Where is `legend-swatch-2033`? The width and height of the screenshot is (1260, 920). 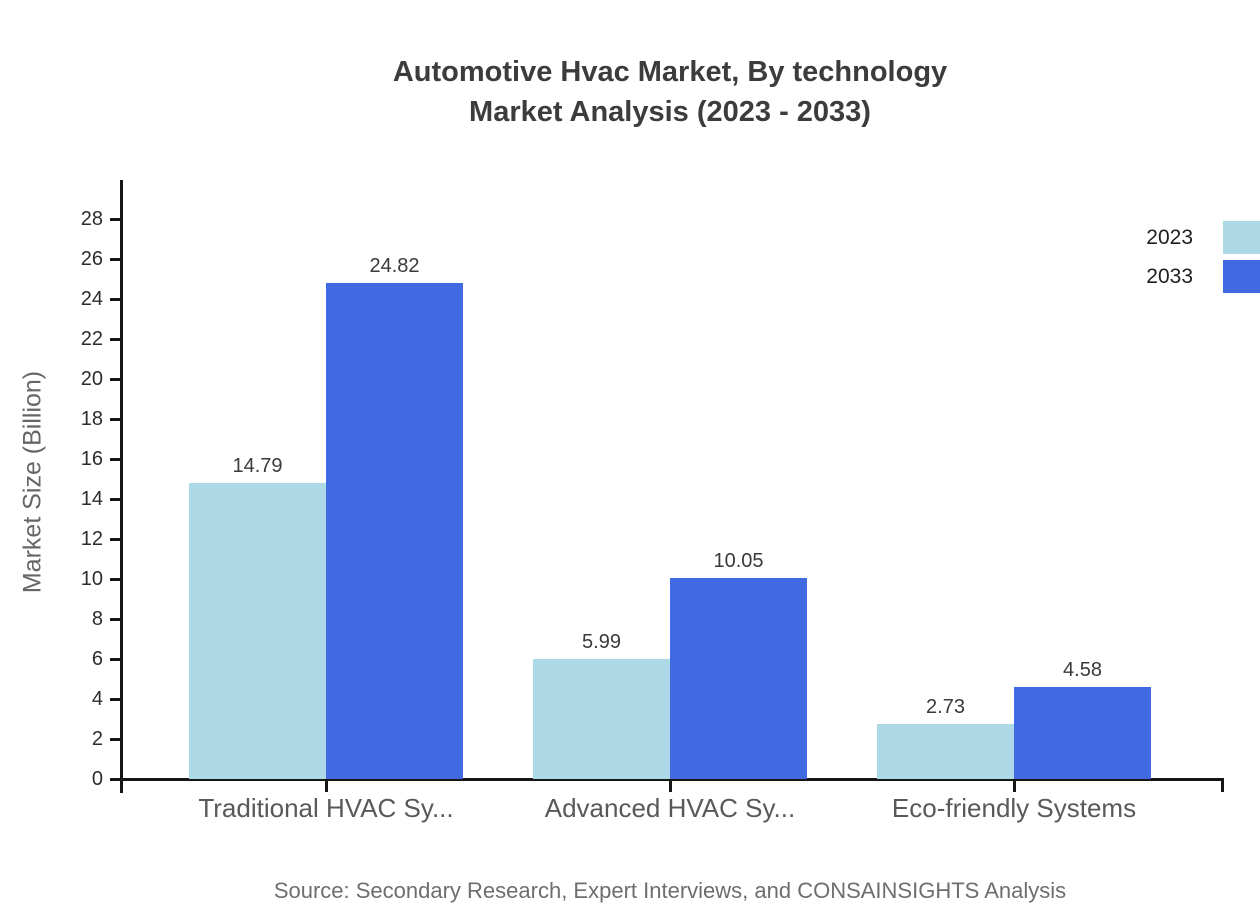 legend-swatch-2033 is located at coordinates (1241, 276).